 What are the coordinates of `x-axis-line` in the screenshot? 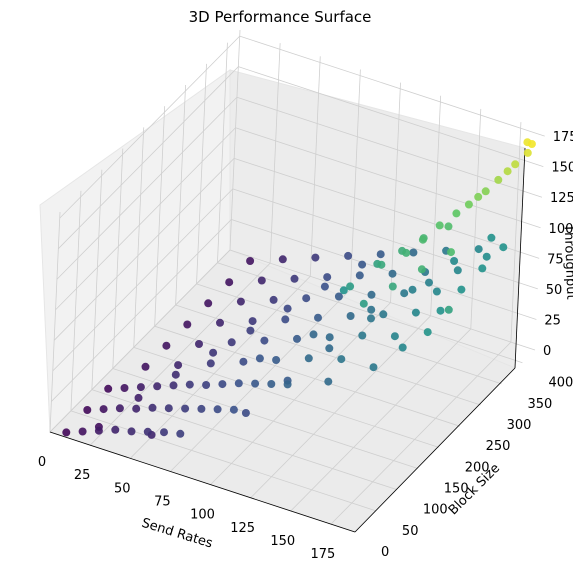 It's located at (202, 482).